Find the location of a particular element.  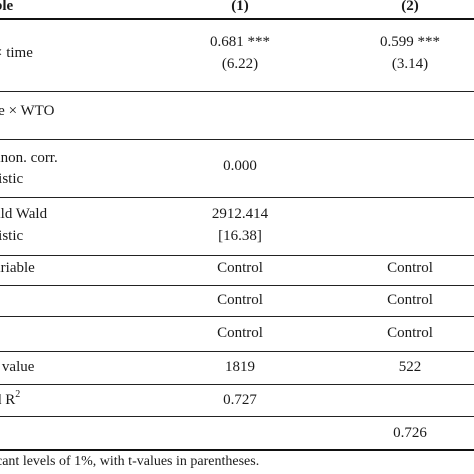

table-rule-bottom is located at coordinates (237, 450).